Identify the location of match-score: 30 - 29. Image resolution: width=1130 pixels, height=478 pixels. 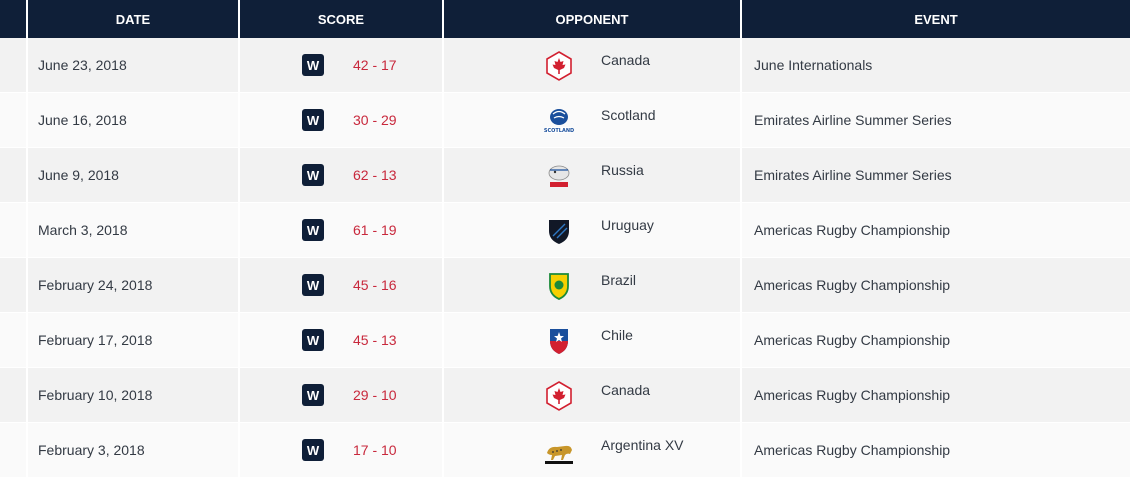
(375, 120).